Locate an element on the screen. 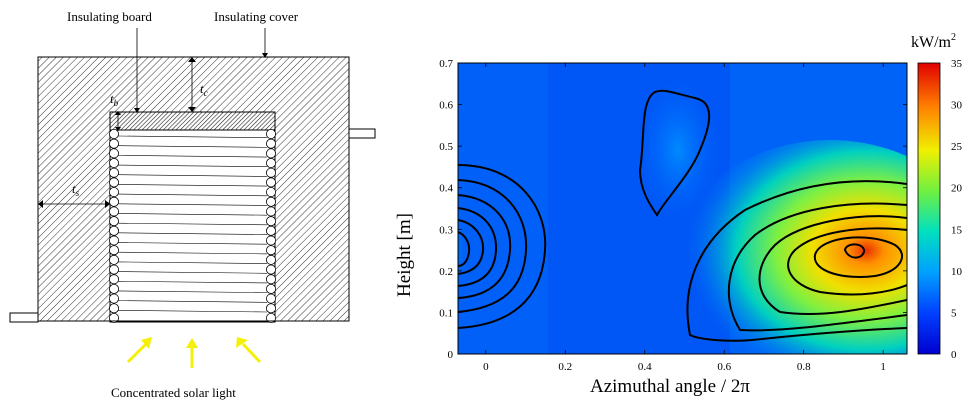  y-tick-label: 0.5 is located at coordinates (446, 147).